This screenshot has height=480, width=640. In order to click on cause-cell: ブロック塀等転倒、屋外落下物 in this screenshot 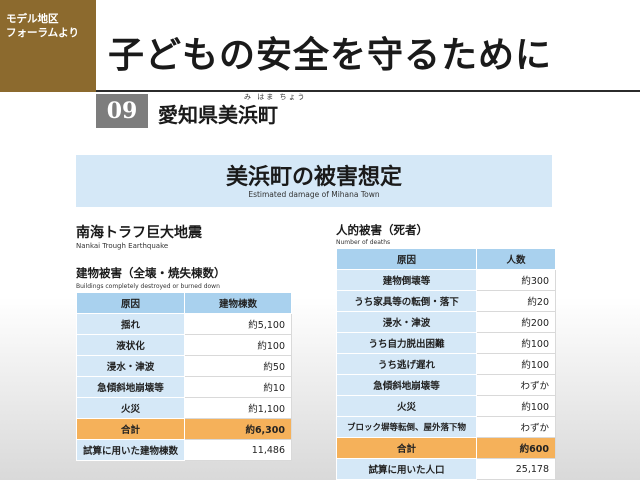, I will do `click(406, 427)`.